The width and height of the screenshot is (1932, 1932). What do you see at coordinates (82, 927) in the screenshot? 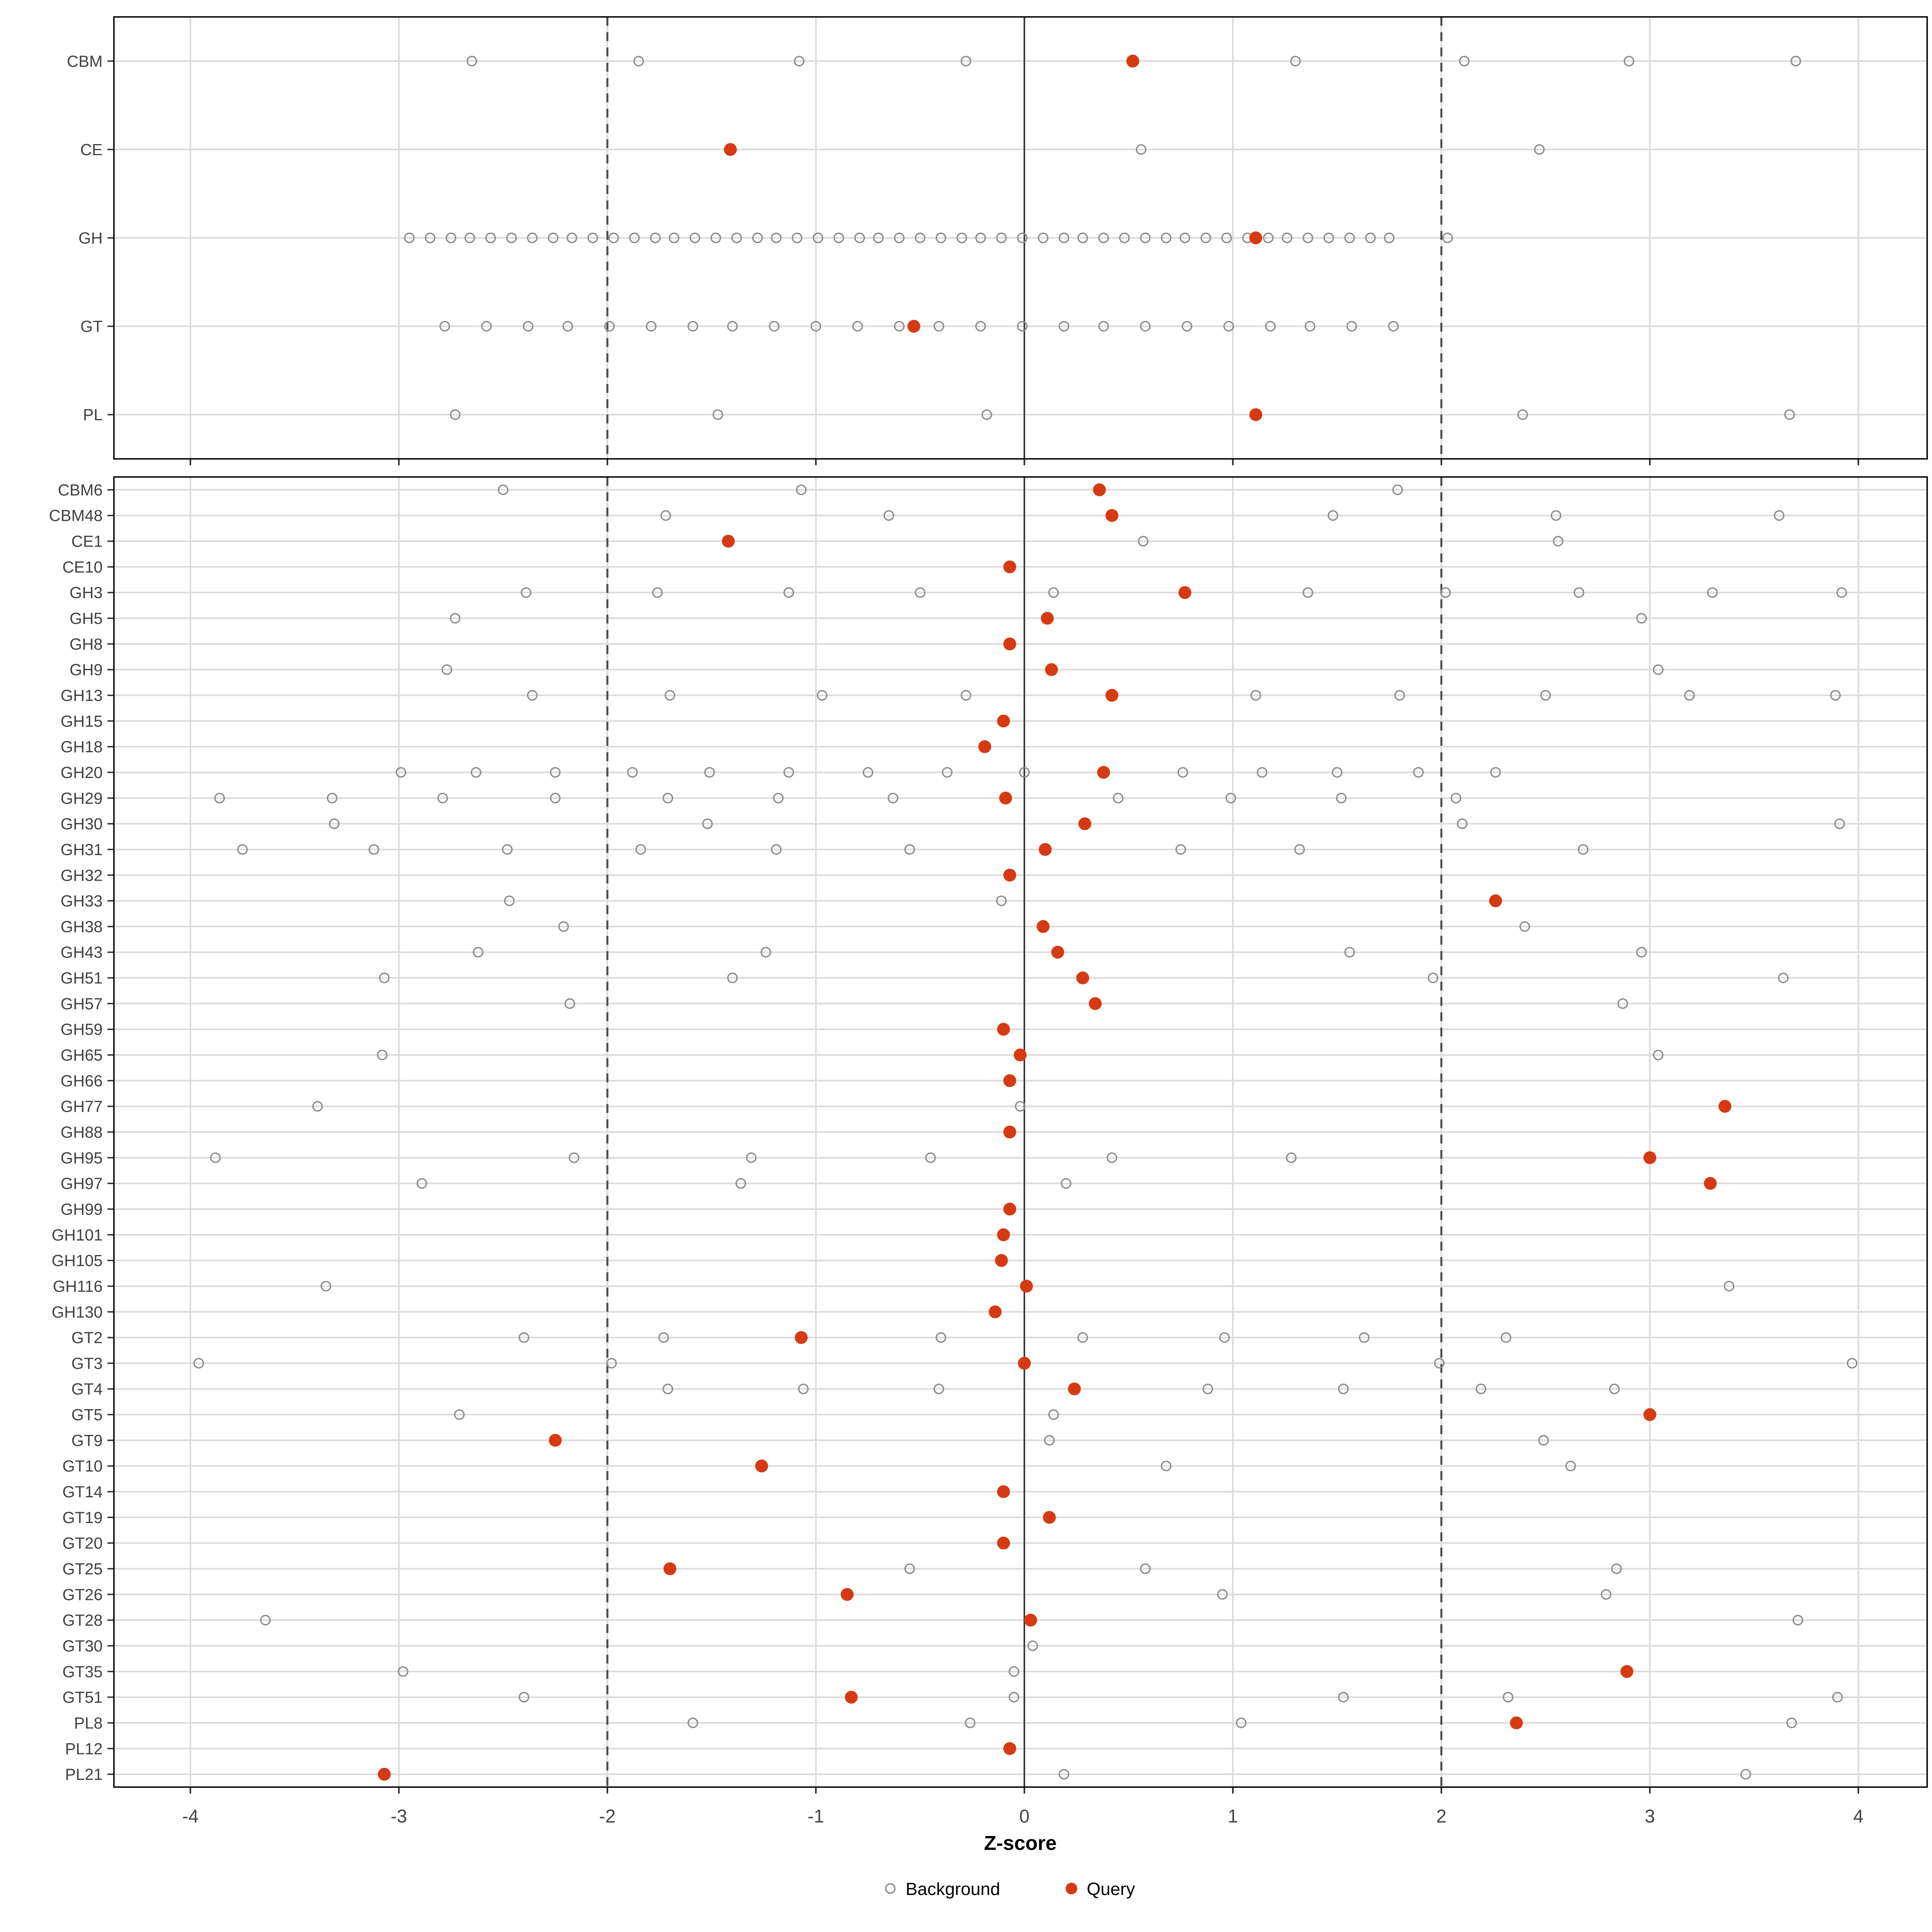
I see `row-label: GH38` at bounding box center [82, 927].